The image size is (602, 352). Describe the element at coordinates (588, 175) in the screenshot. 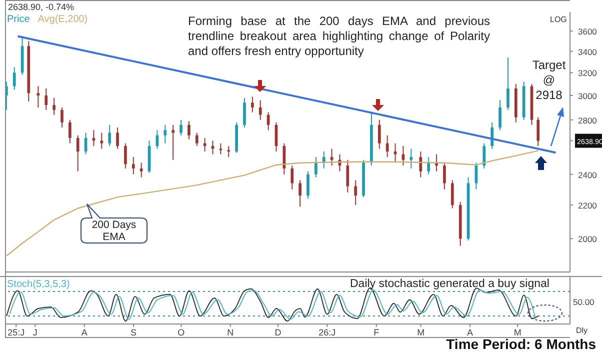

I see `y-tick-label: 2400` at that location.